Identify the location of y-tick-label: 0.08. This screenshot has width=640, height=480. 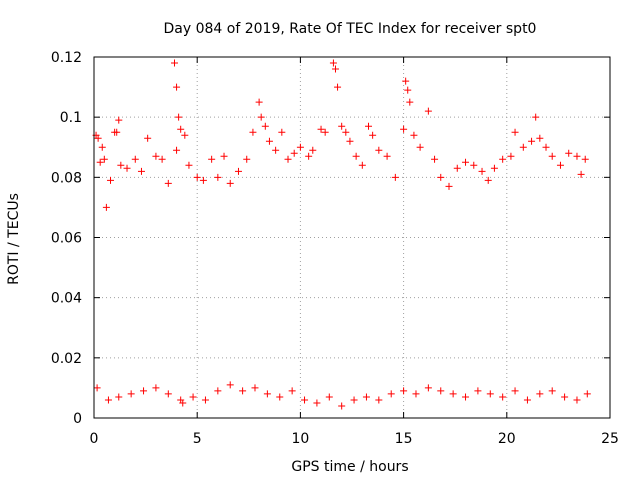
(66, 178).